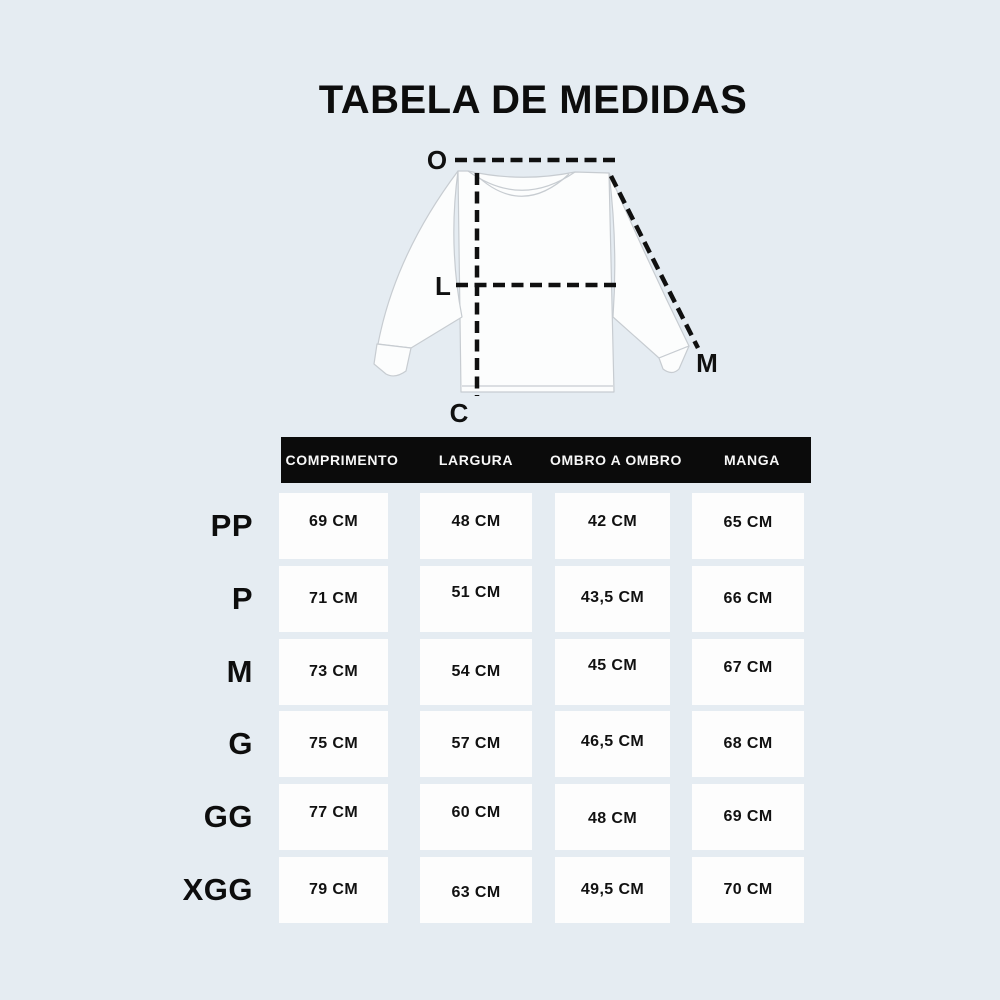  I want to click on table-cell: 49,5 CM, so click(612, 890).